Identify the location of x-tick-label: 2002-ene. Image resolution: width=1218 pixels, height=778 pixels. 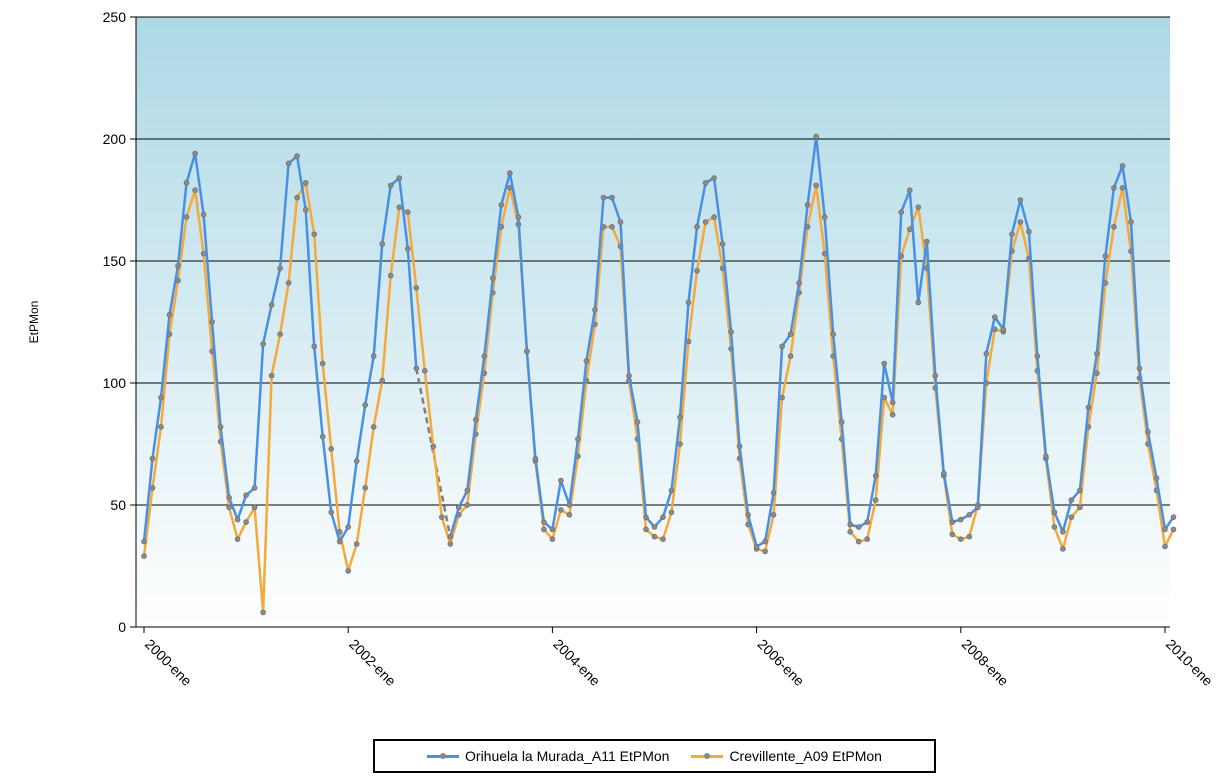
(372, 662).